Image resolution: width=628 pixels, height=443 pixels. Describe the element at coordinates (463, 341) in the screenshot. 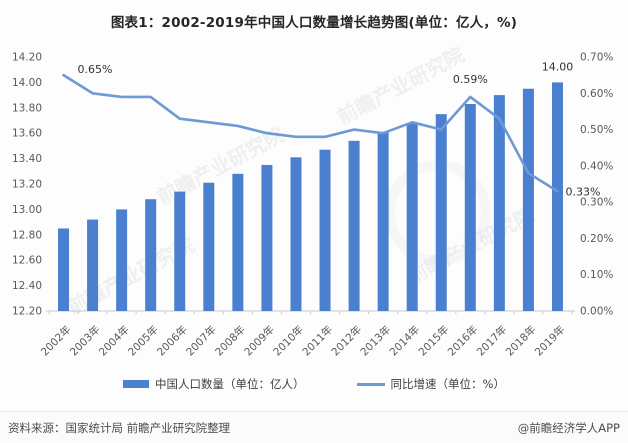

I see `x-axis-label: 2016年` at that location.